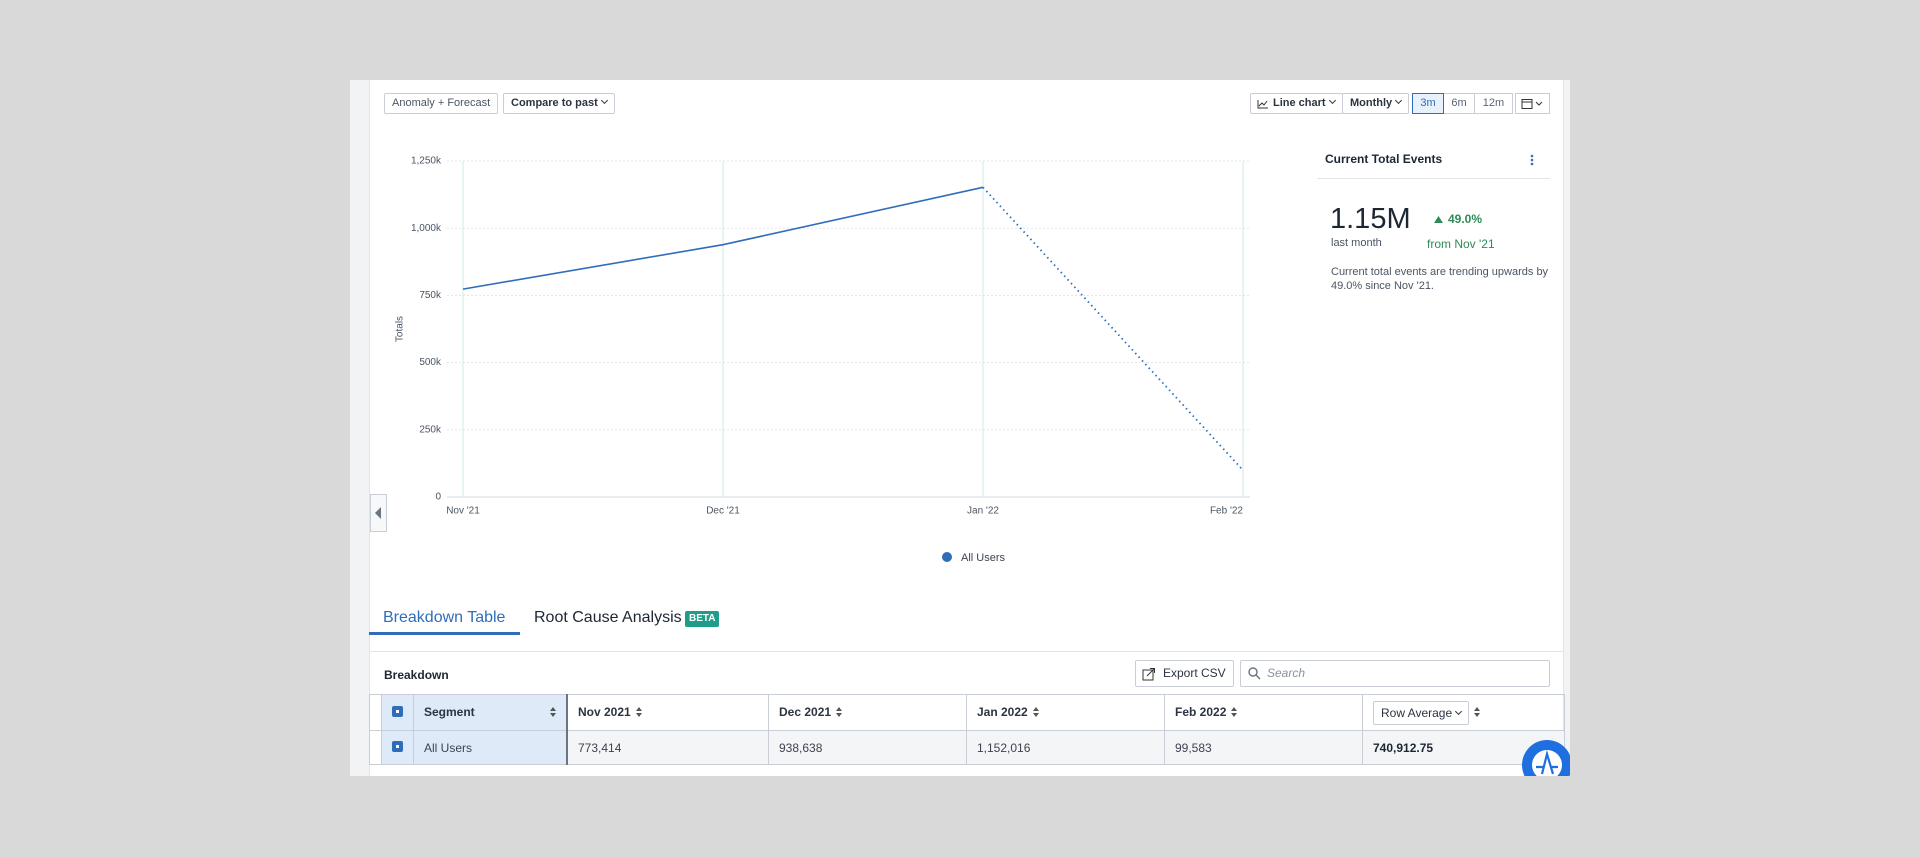  What do you see at coordinates (430, 295) in the screenshot?
I see `y-tick-label: 750k` at bounding box center [430, 295].